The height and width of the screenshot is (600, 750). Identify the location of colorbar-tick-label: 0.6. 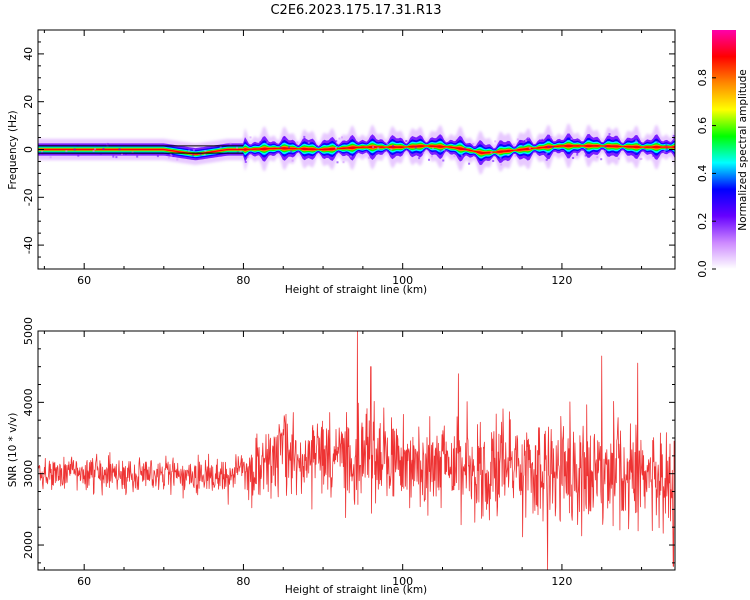
(702, 126).